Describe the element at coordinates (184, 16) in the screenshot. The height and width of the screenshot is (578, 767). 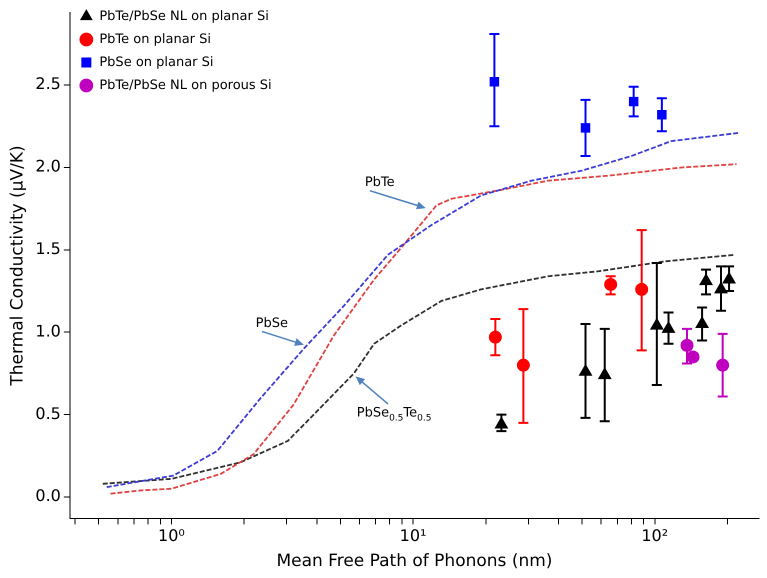
I see `legend-label: PbTe/PbSe NL on planar Si` at that location.